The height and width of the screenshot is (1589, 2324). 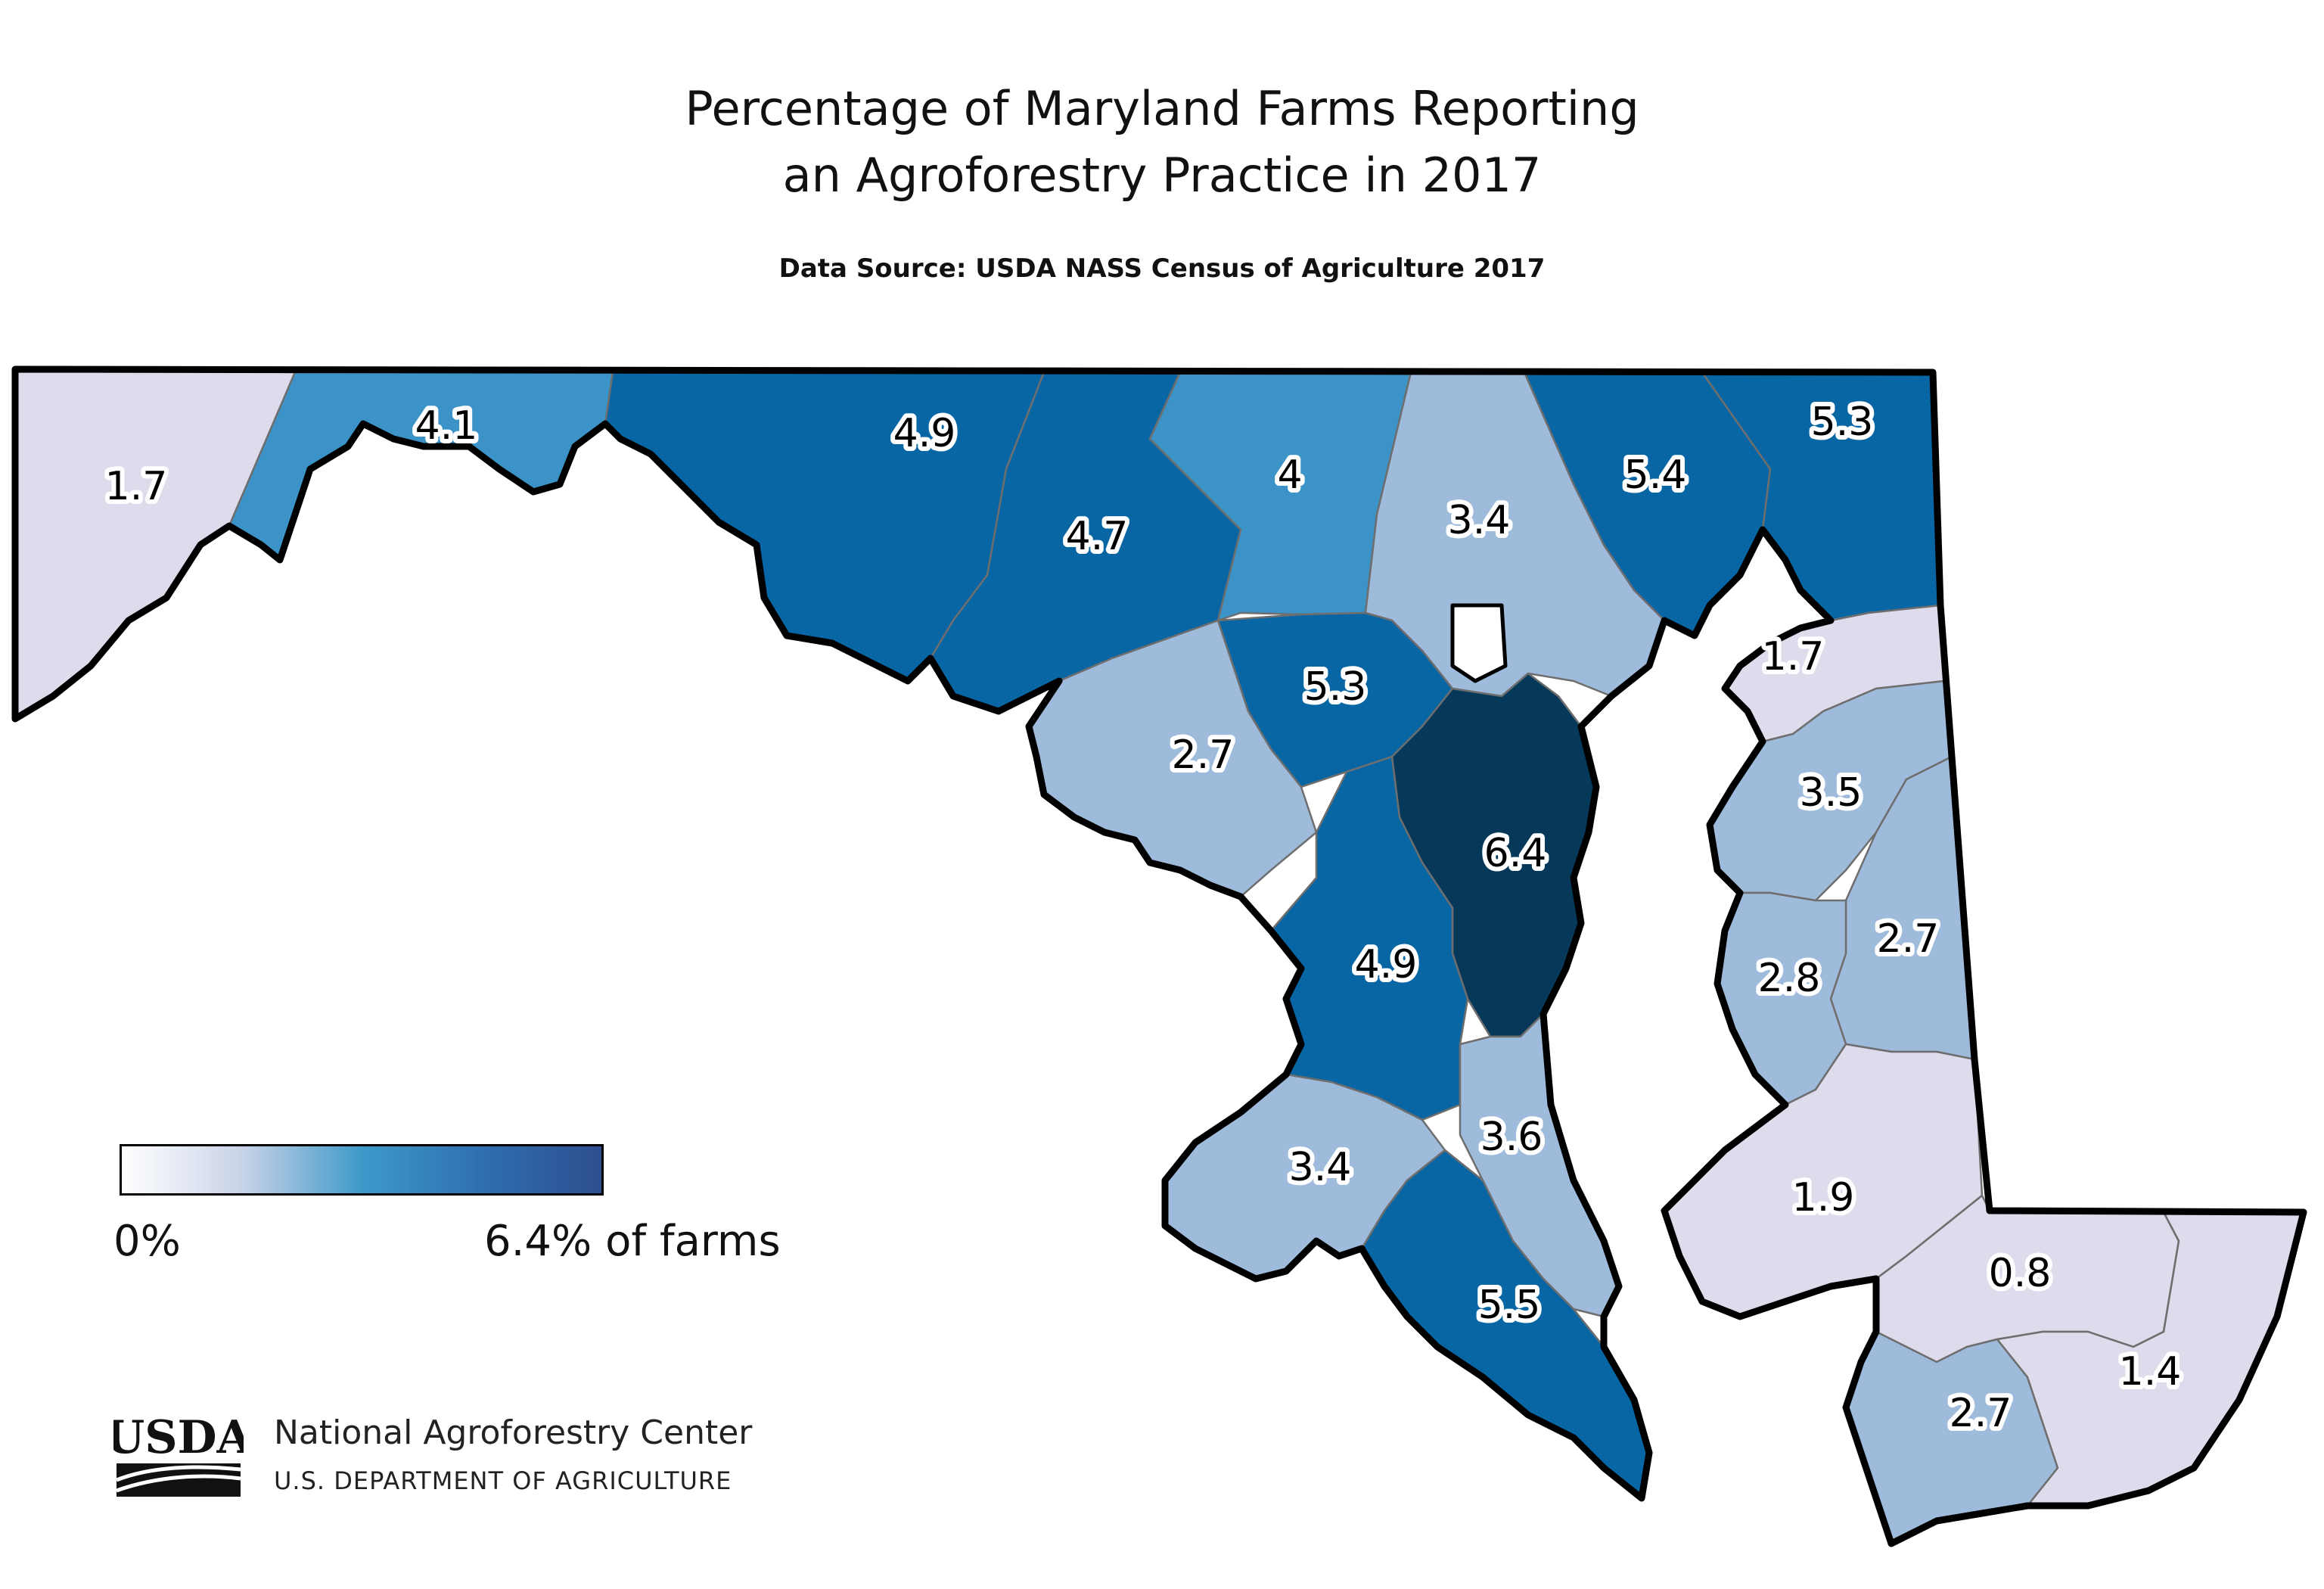 I want to click on label-kent: 1.7, so click(x=1794, y=657).